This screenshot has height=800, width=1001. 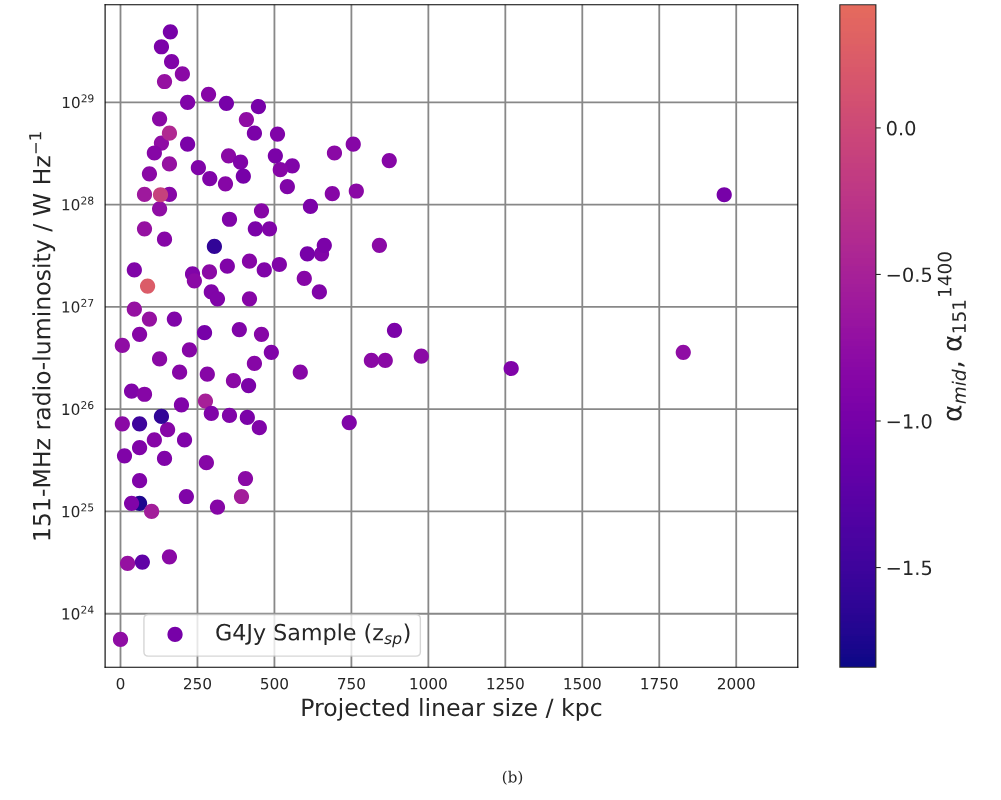 What do you see at coordinates (198, 683) in the screenshot?
I see `x-tick-label: 250` at bounding box center [198, 683].